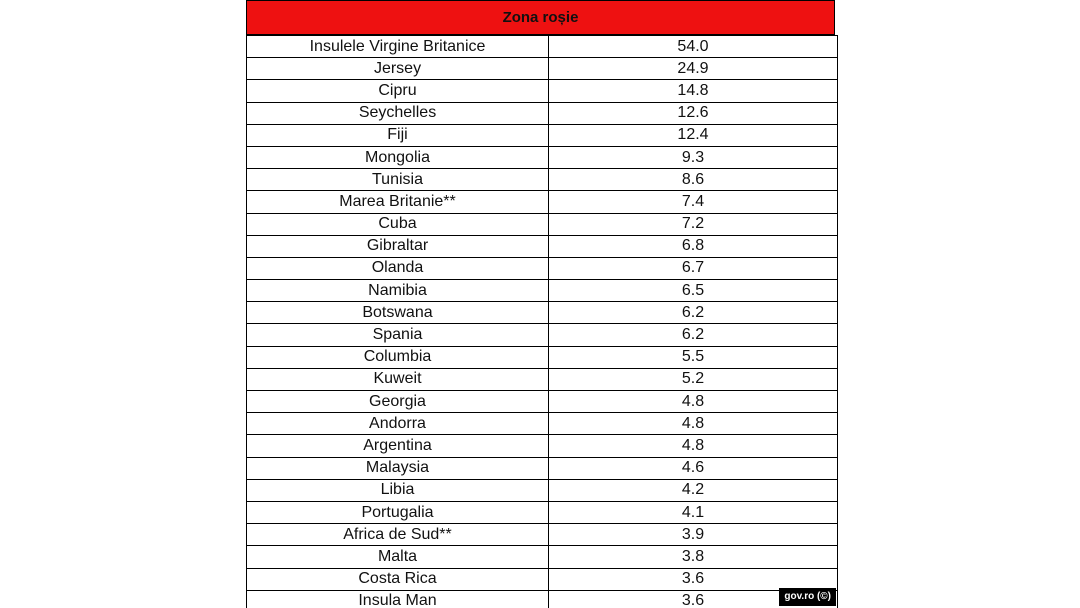 The image size is (1080, 608). I want to click on value-cell: 7.4, so click(693, 202).